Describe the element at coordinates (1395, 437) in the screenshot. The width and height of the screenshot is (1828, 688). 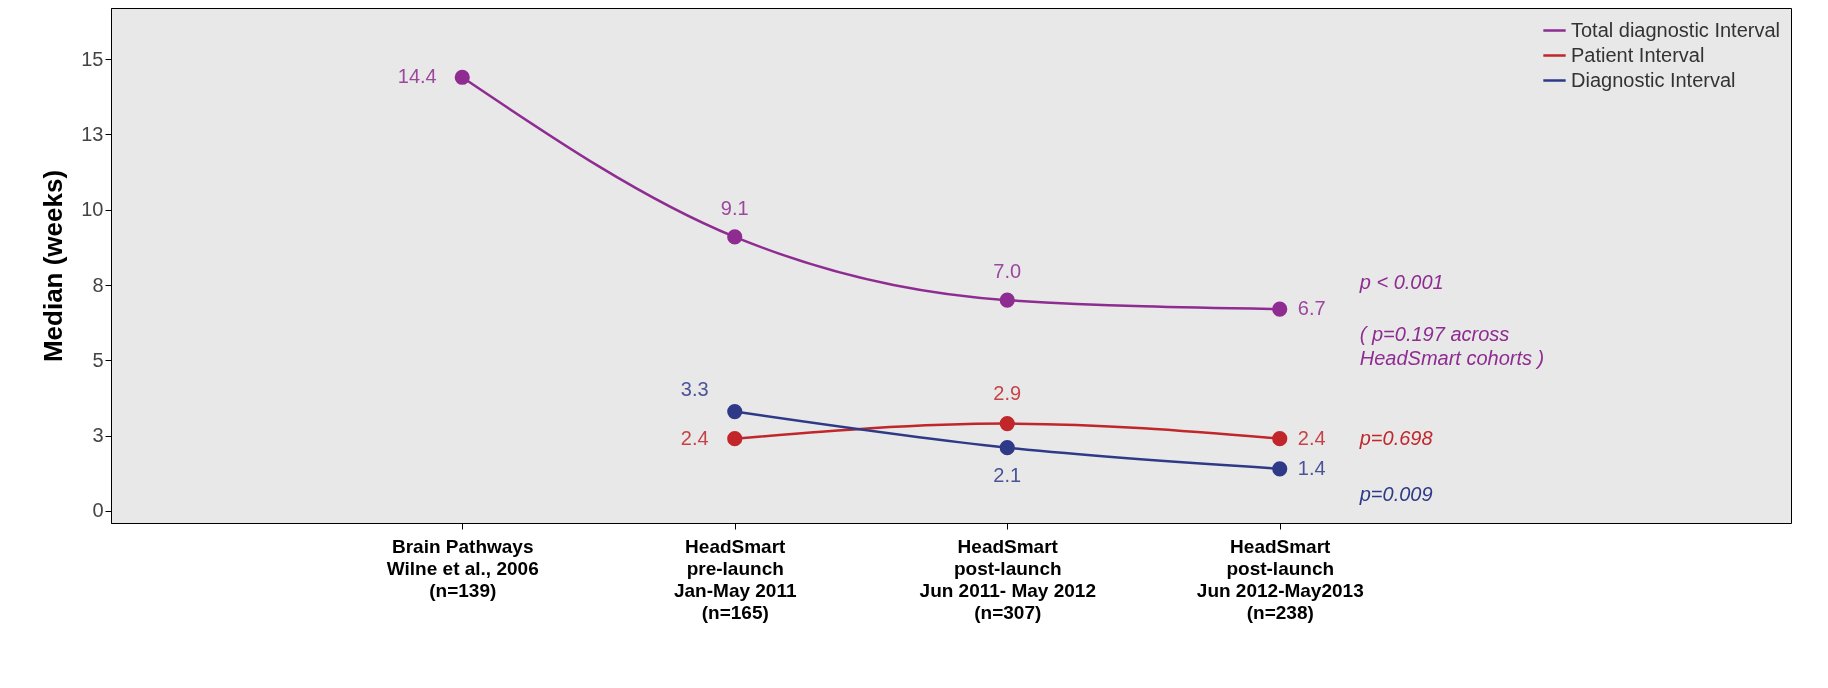
I see `annotation: p=0.698` at that location.